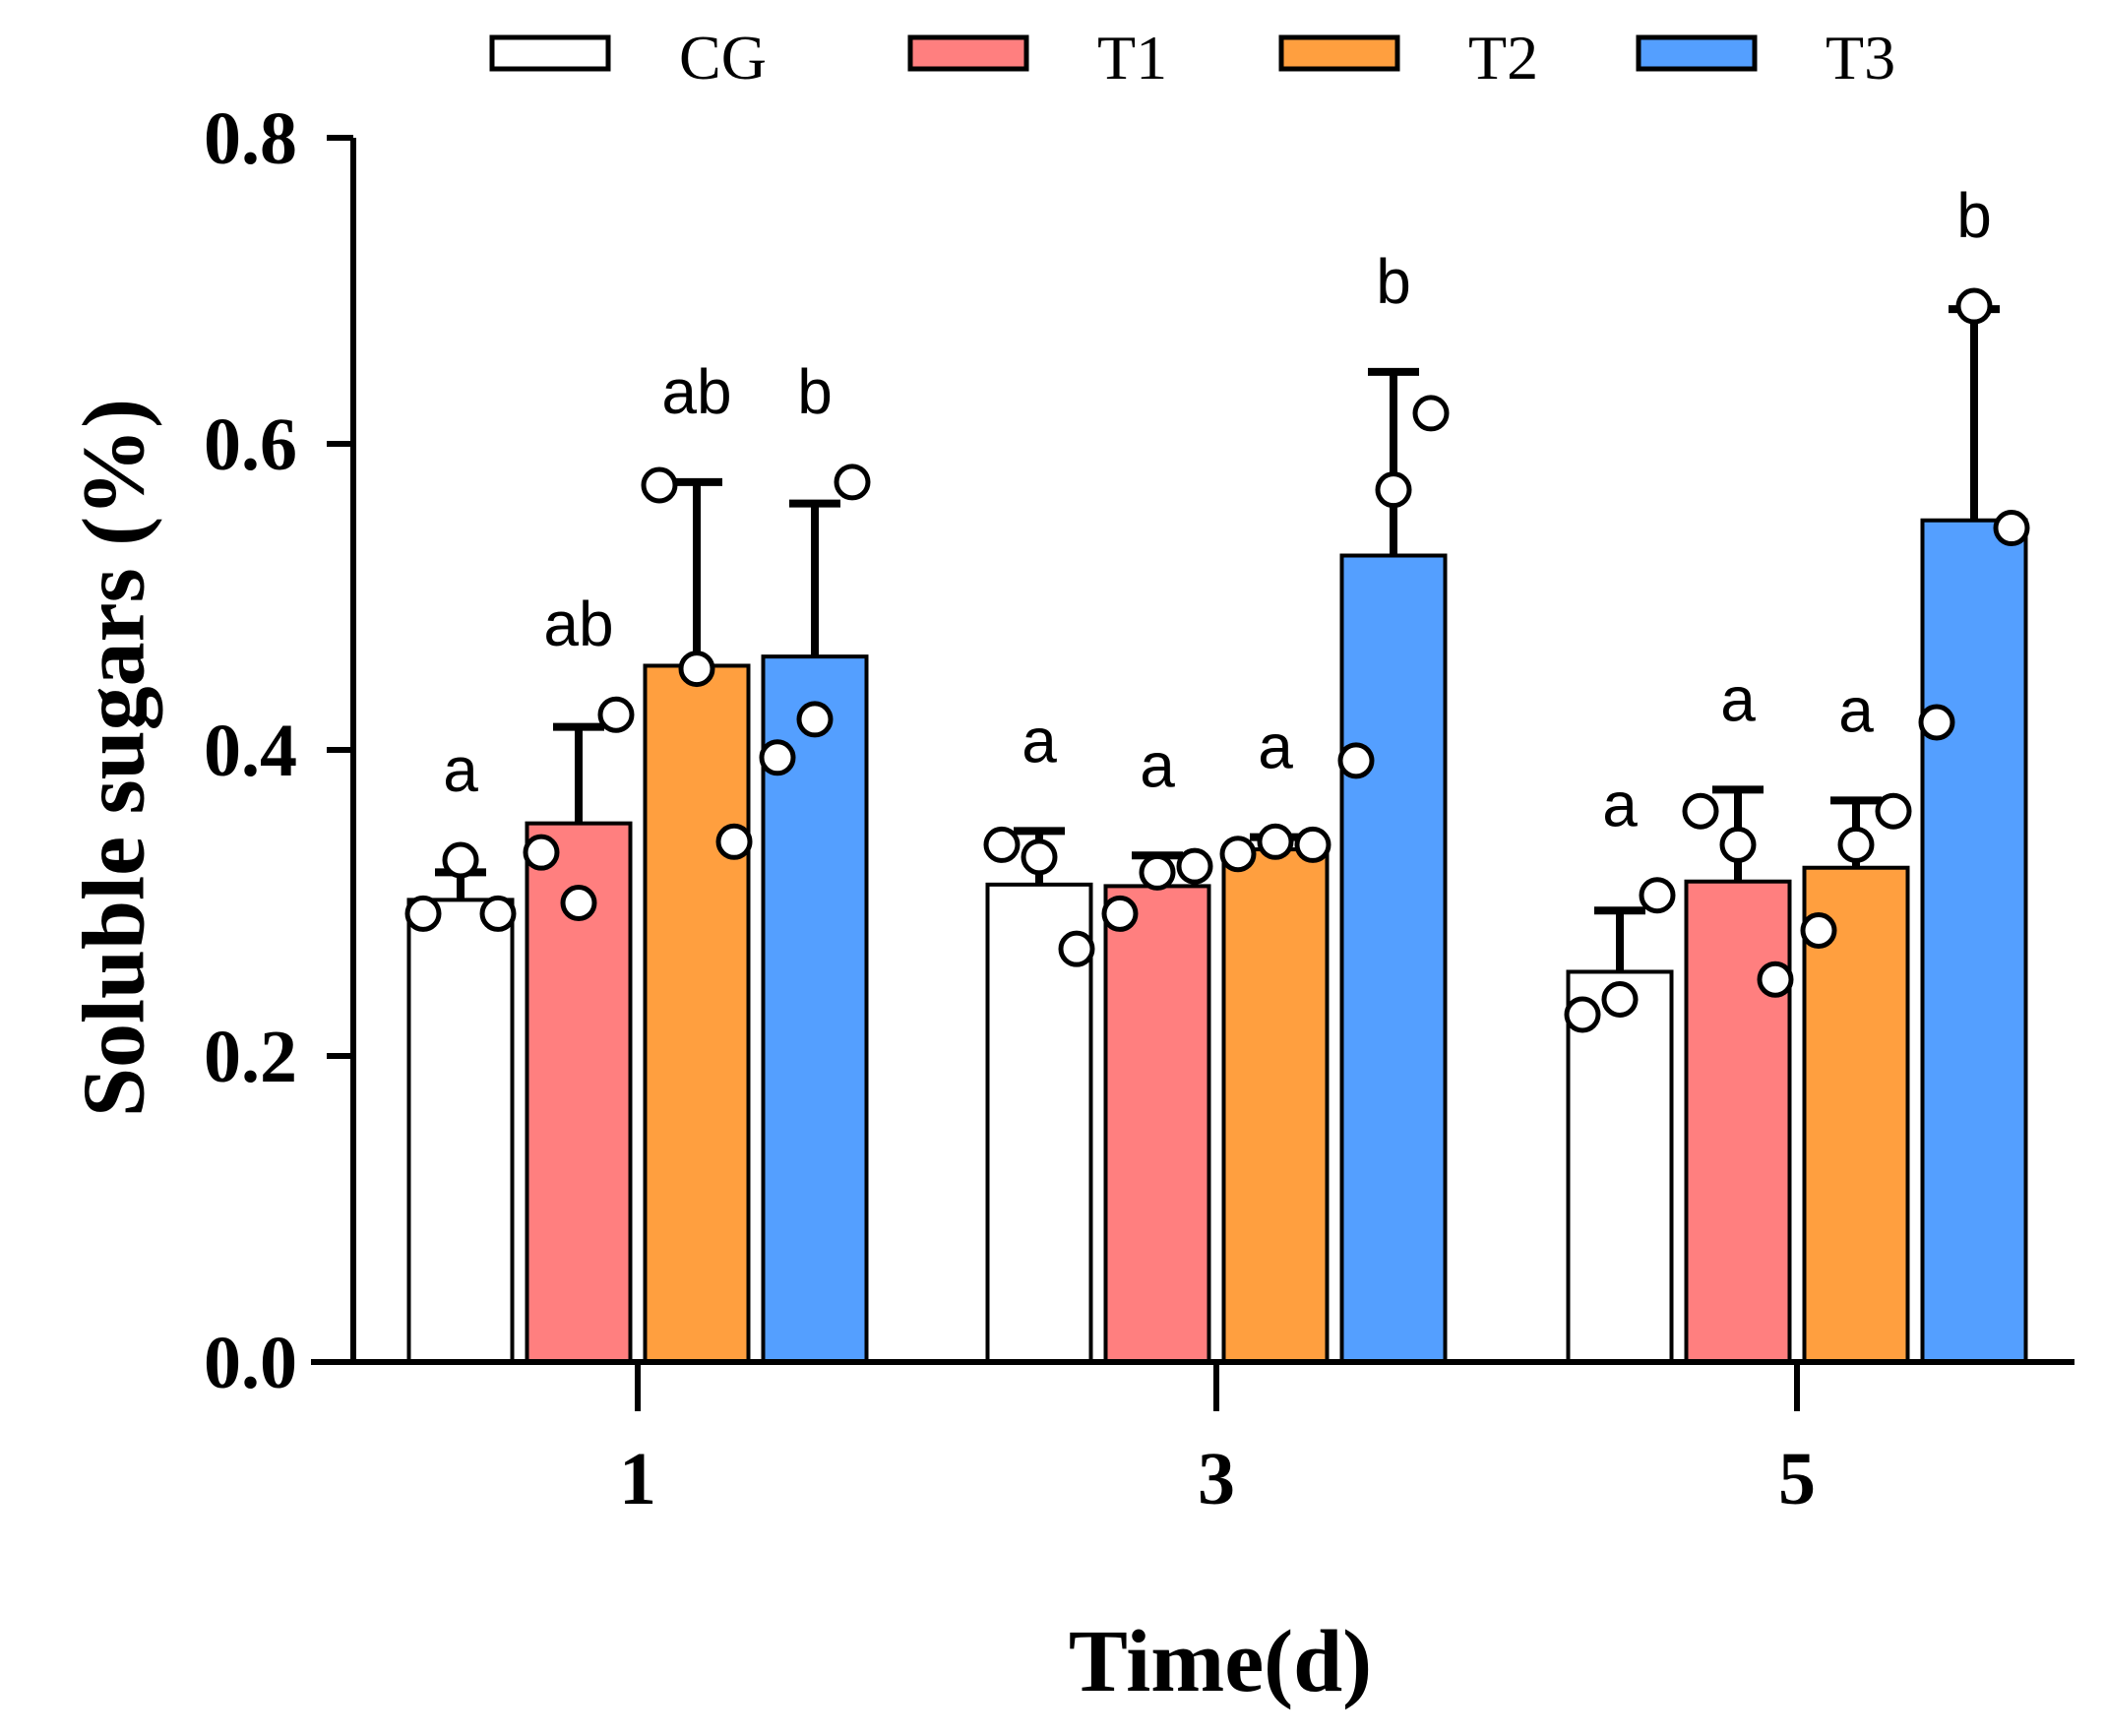  I want to click on x-tick-label: 3, so click(1216, 1479).